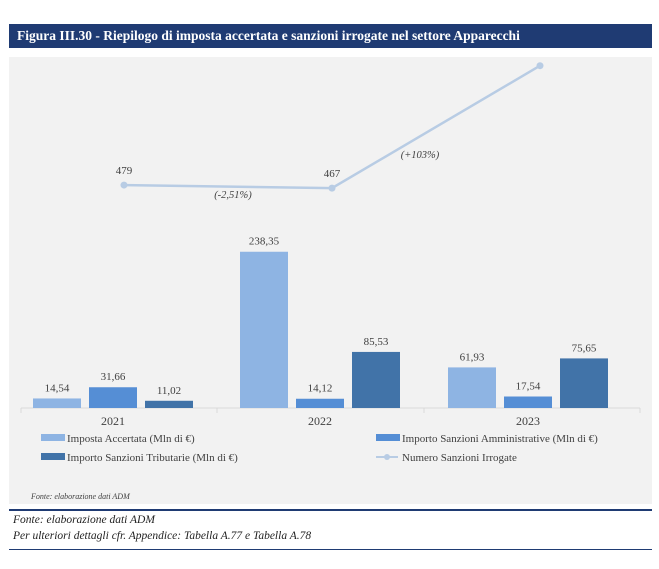  I want to click on bar-amministrative-2022, so click(320, 403).